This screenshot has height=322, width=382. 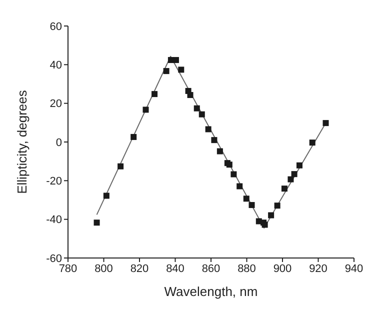 What do you see at coordinates (318, 268) in the screenshot?
I see `x-tick-label: 920` at bounding box center [318, 268].